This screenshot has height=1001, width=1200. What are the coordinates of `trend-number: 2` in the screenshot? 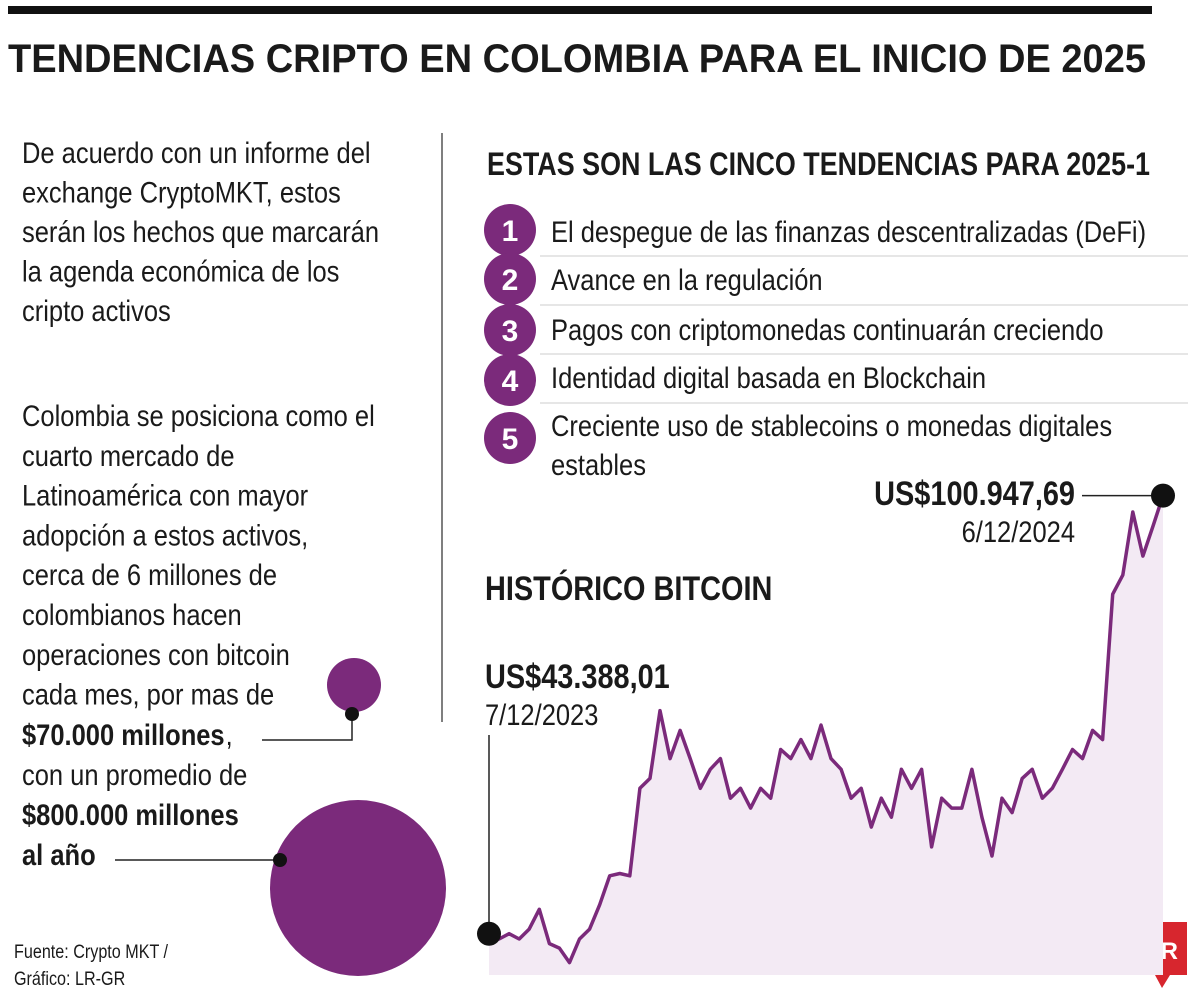 It's located at (510, 280).